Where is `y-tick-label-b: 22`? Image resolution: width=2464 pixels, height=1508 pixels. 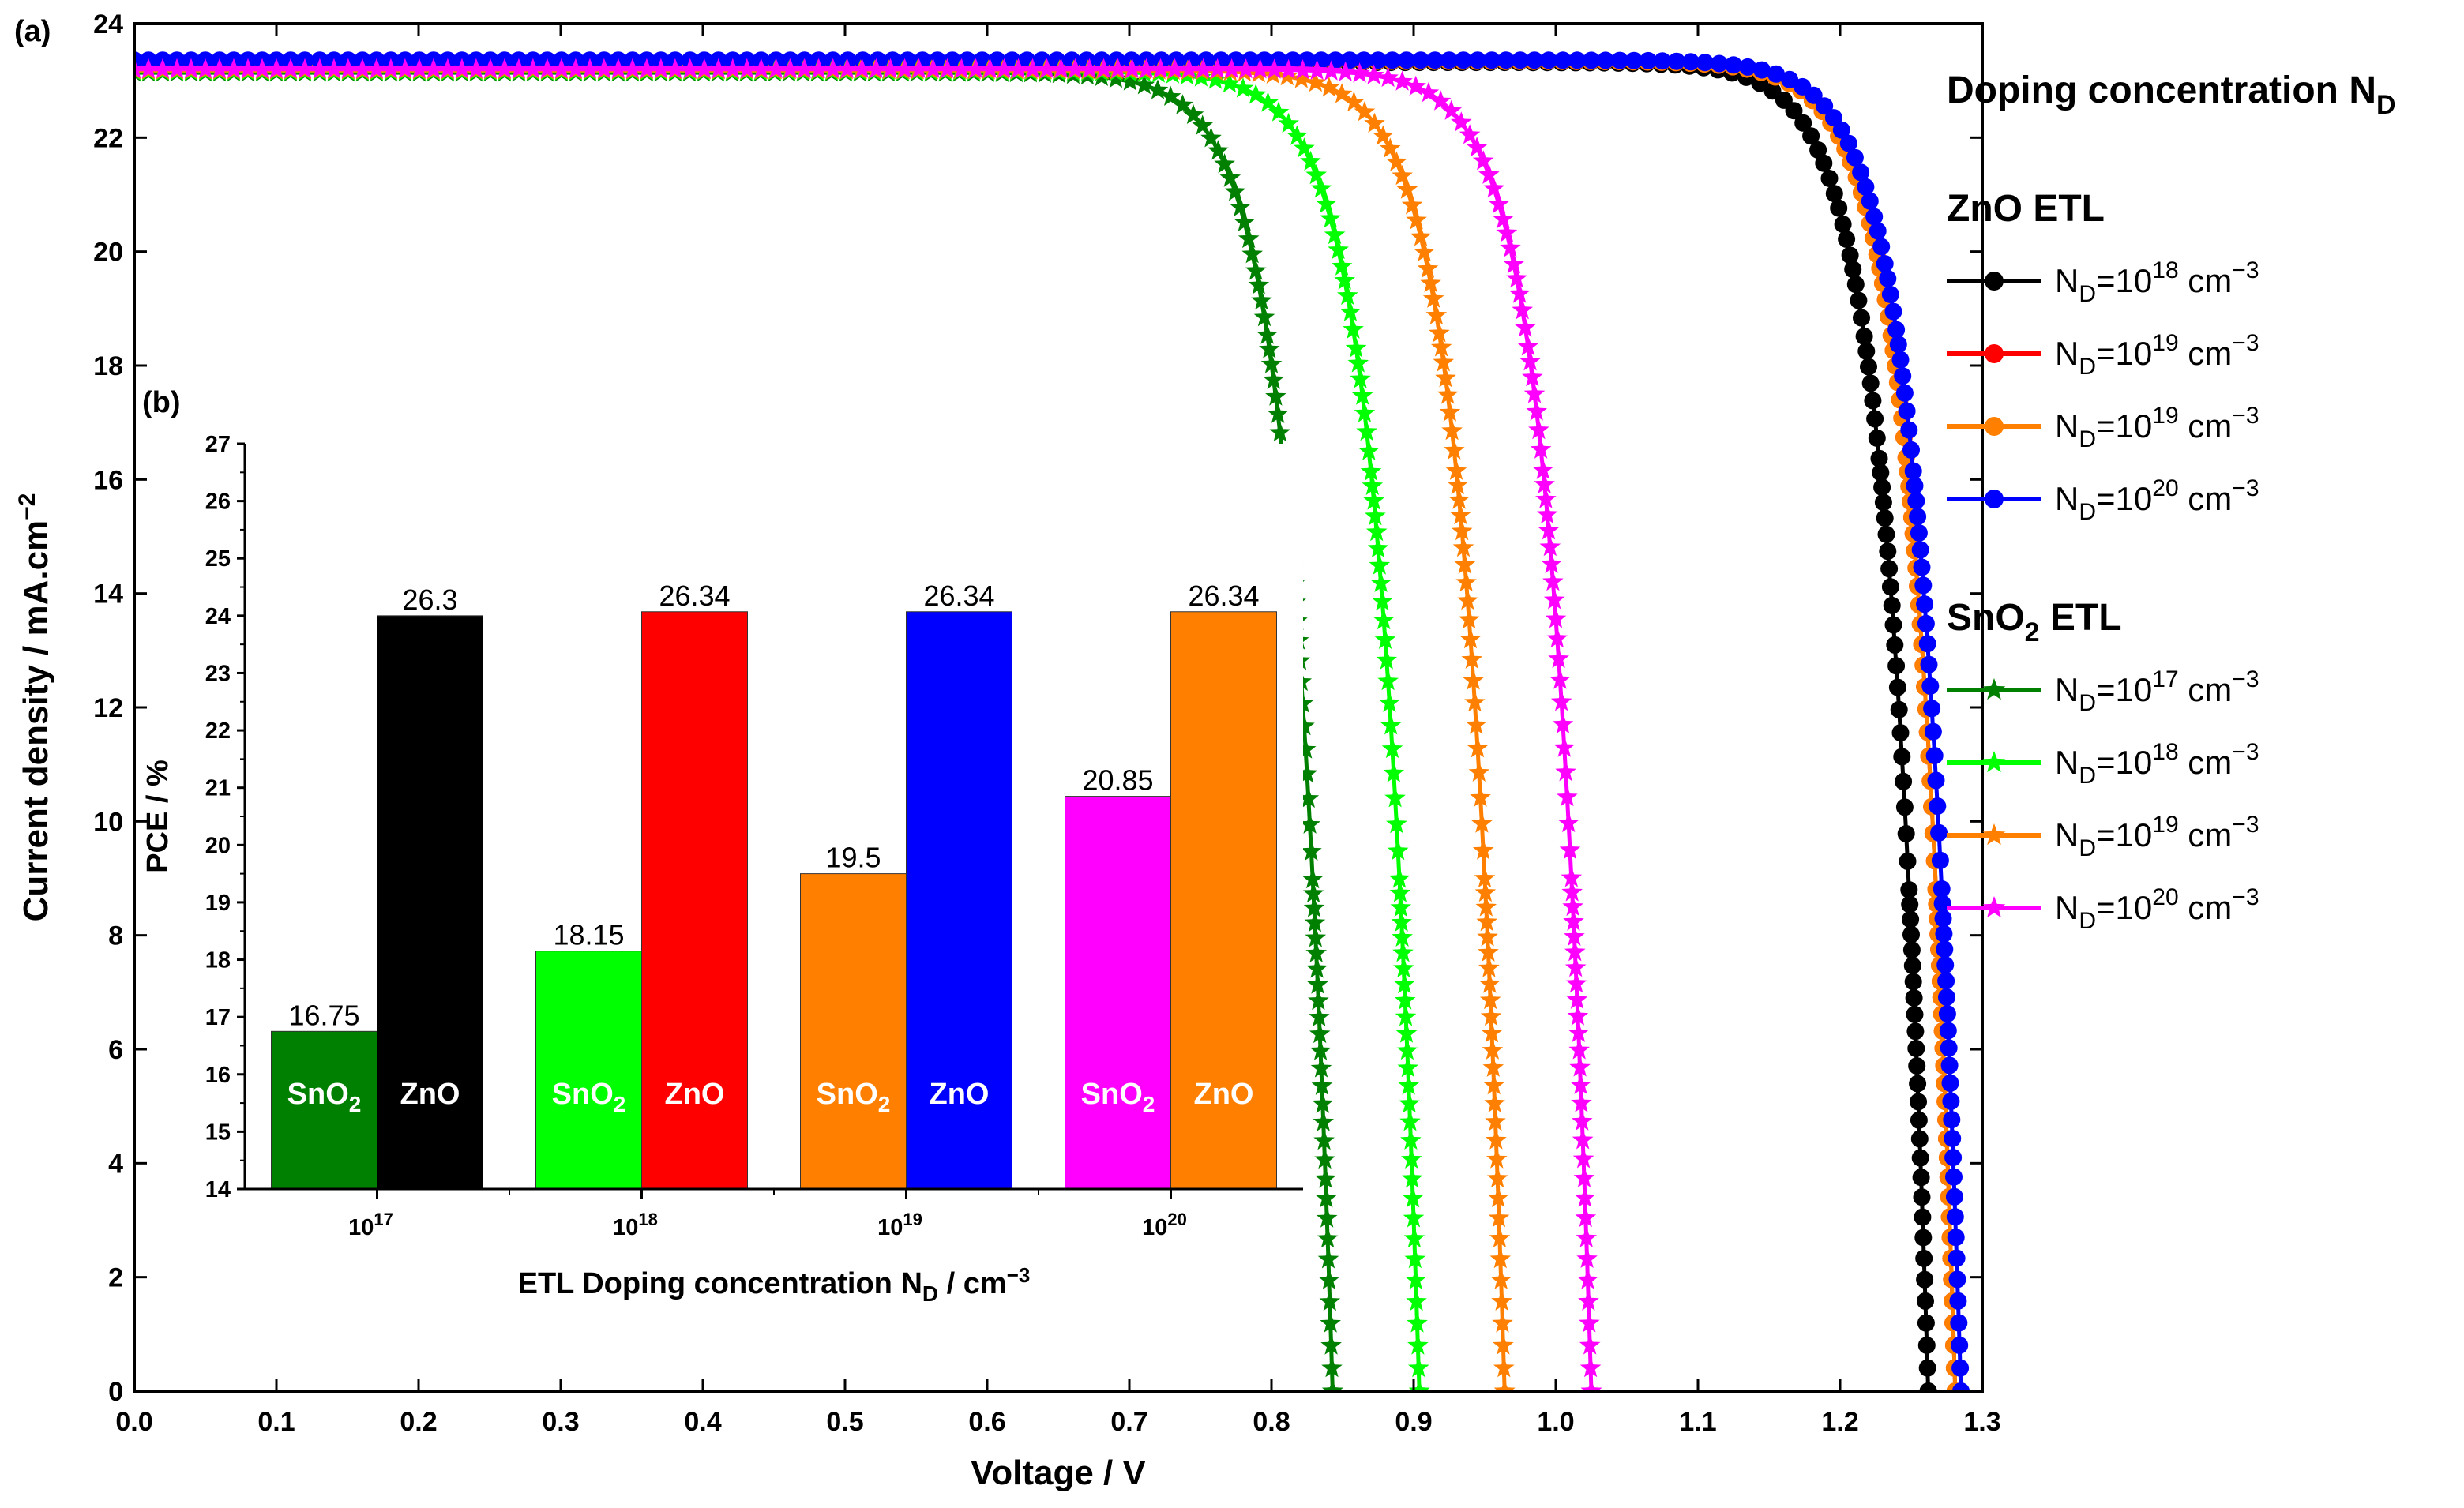 y-tick-label-b: 22 is located at coordinates (218, 731).